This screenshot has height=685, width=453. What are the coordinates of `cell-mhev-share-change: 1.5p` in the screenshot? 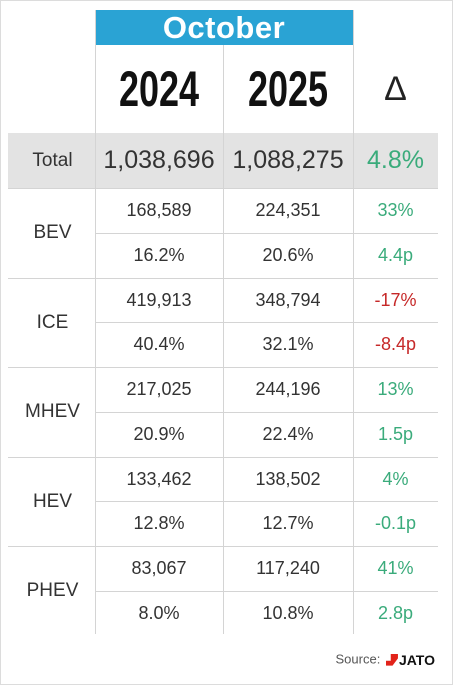 It's located at (395, 434).